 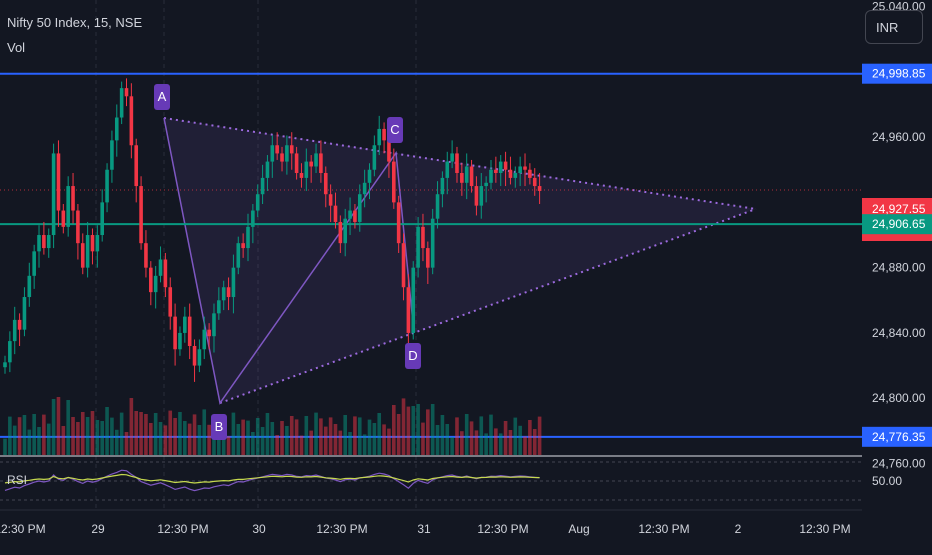 I want to click on volume-legend: Vol, so click(x=16, y=47).